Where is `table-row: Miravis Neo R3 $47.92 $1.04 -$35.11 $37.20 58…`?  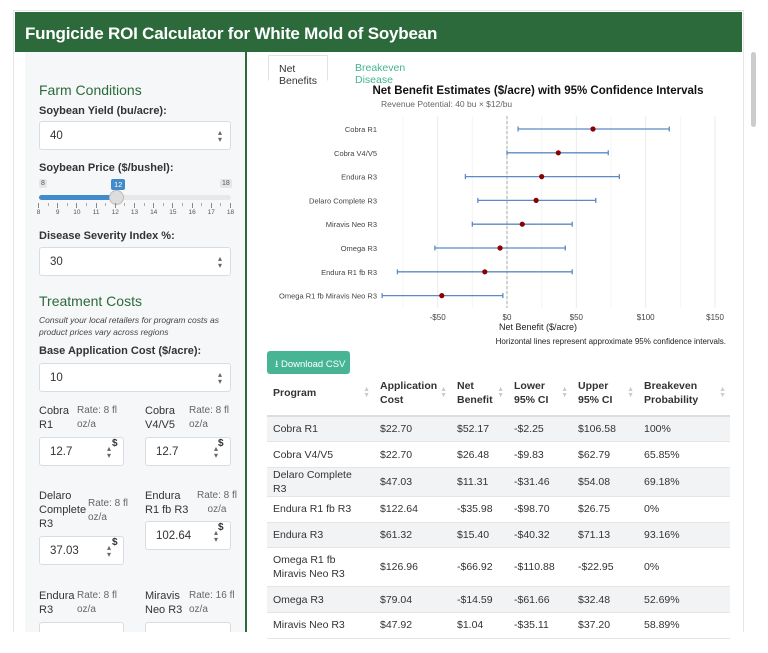 table-row: Miravis Neo R3 $47.92 $1.04 -$35.11 $37.20 58… is located at coordinates (498, 625).